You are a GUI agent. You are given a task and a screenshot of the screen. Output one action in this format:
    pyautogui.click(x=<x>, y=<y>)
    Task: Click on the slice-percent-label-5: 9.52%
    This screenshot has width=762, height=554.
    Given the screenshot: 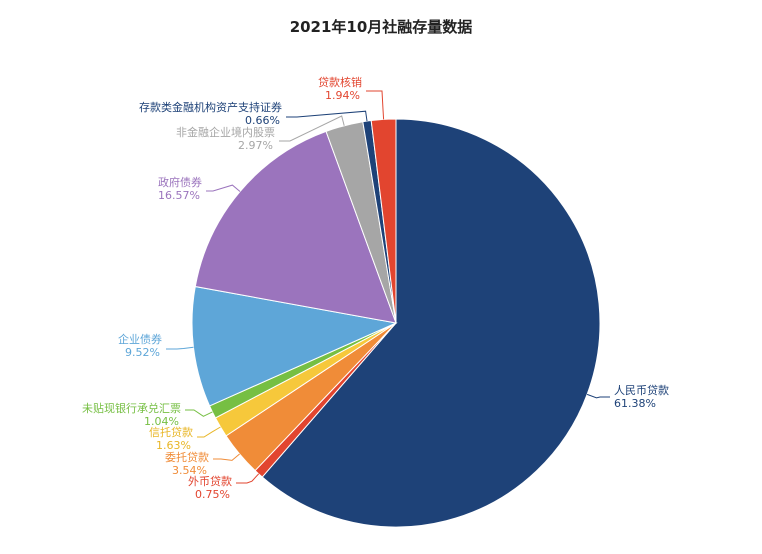 What is the action you would take?
    pyautogui.click(x=142, y=352)
    